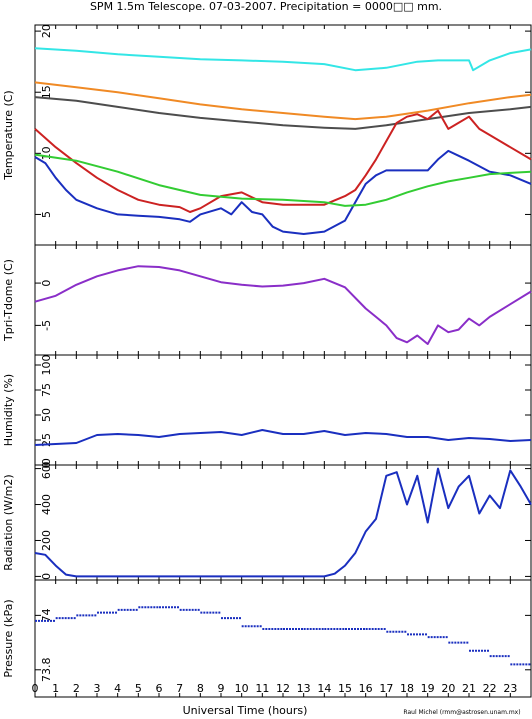 The width and height of the screenshot is (532, 719). What do you see at coordinates (407, 688) in the screenshot?
I see `x-tick-label: 18` at bounding box center [407, 688].